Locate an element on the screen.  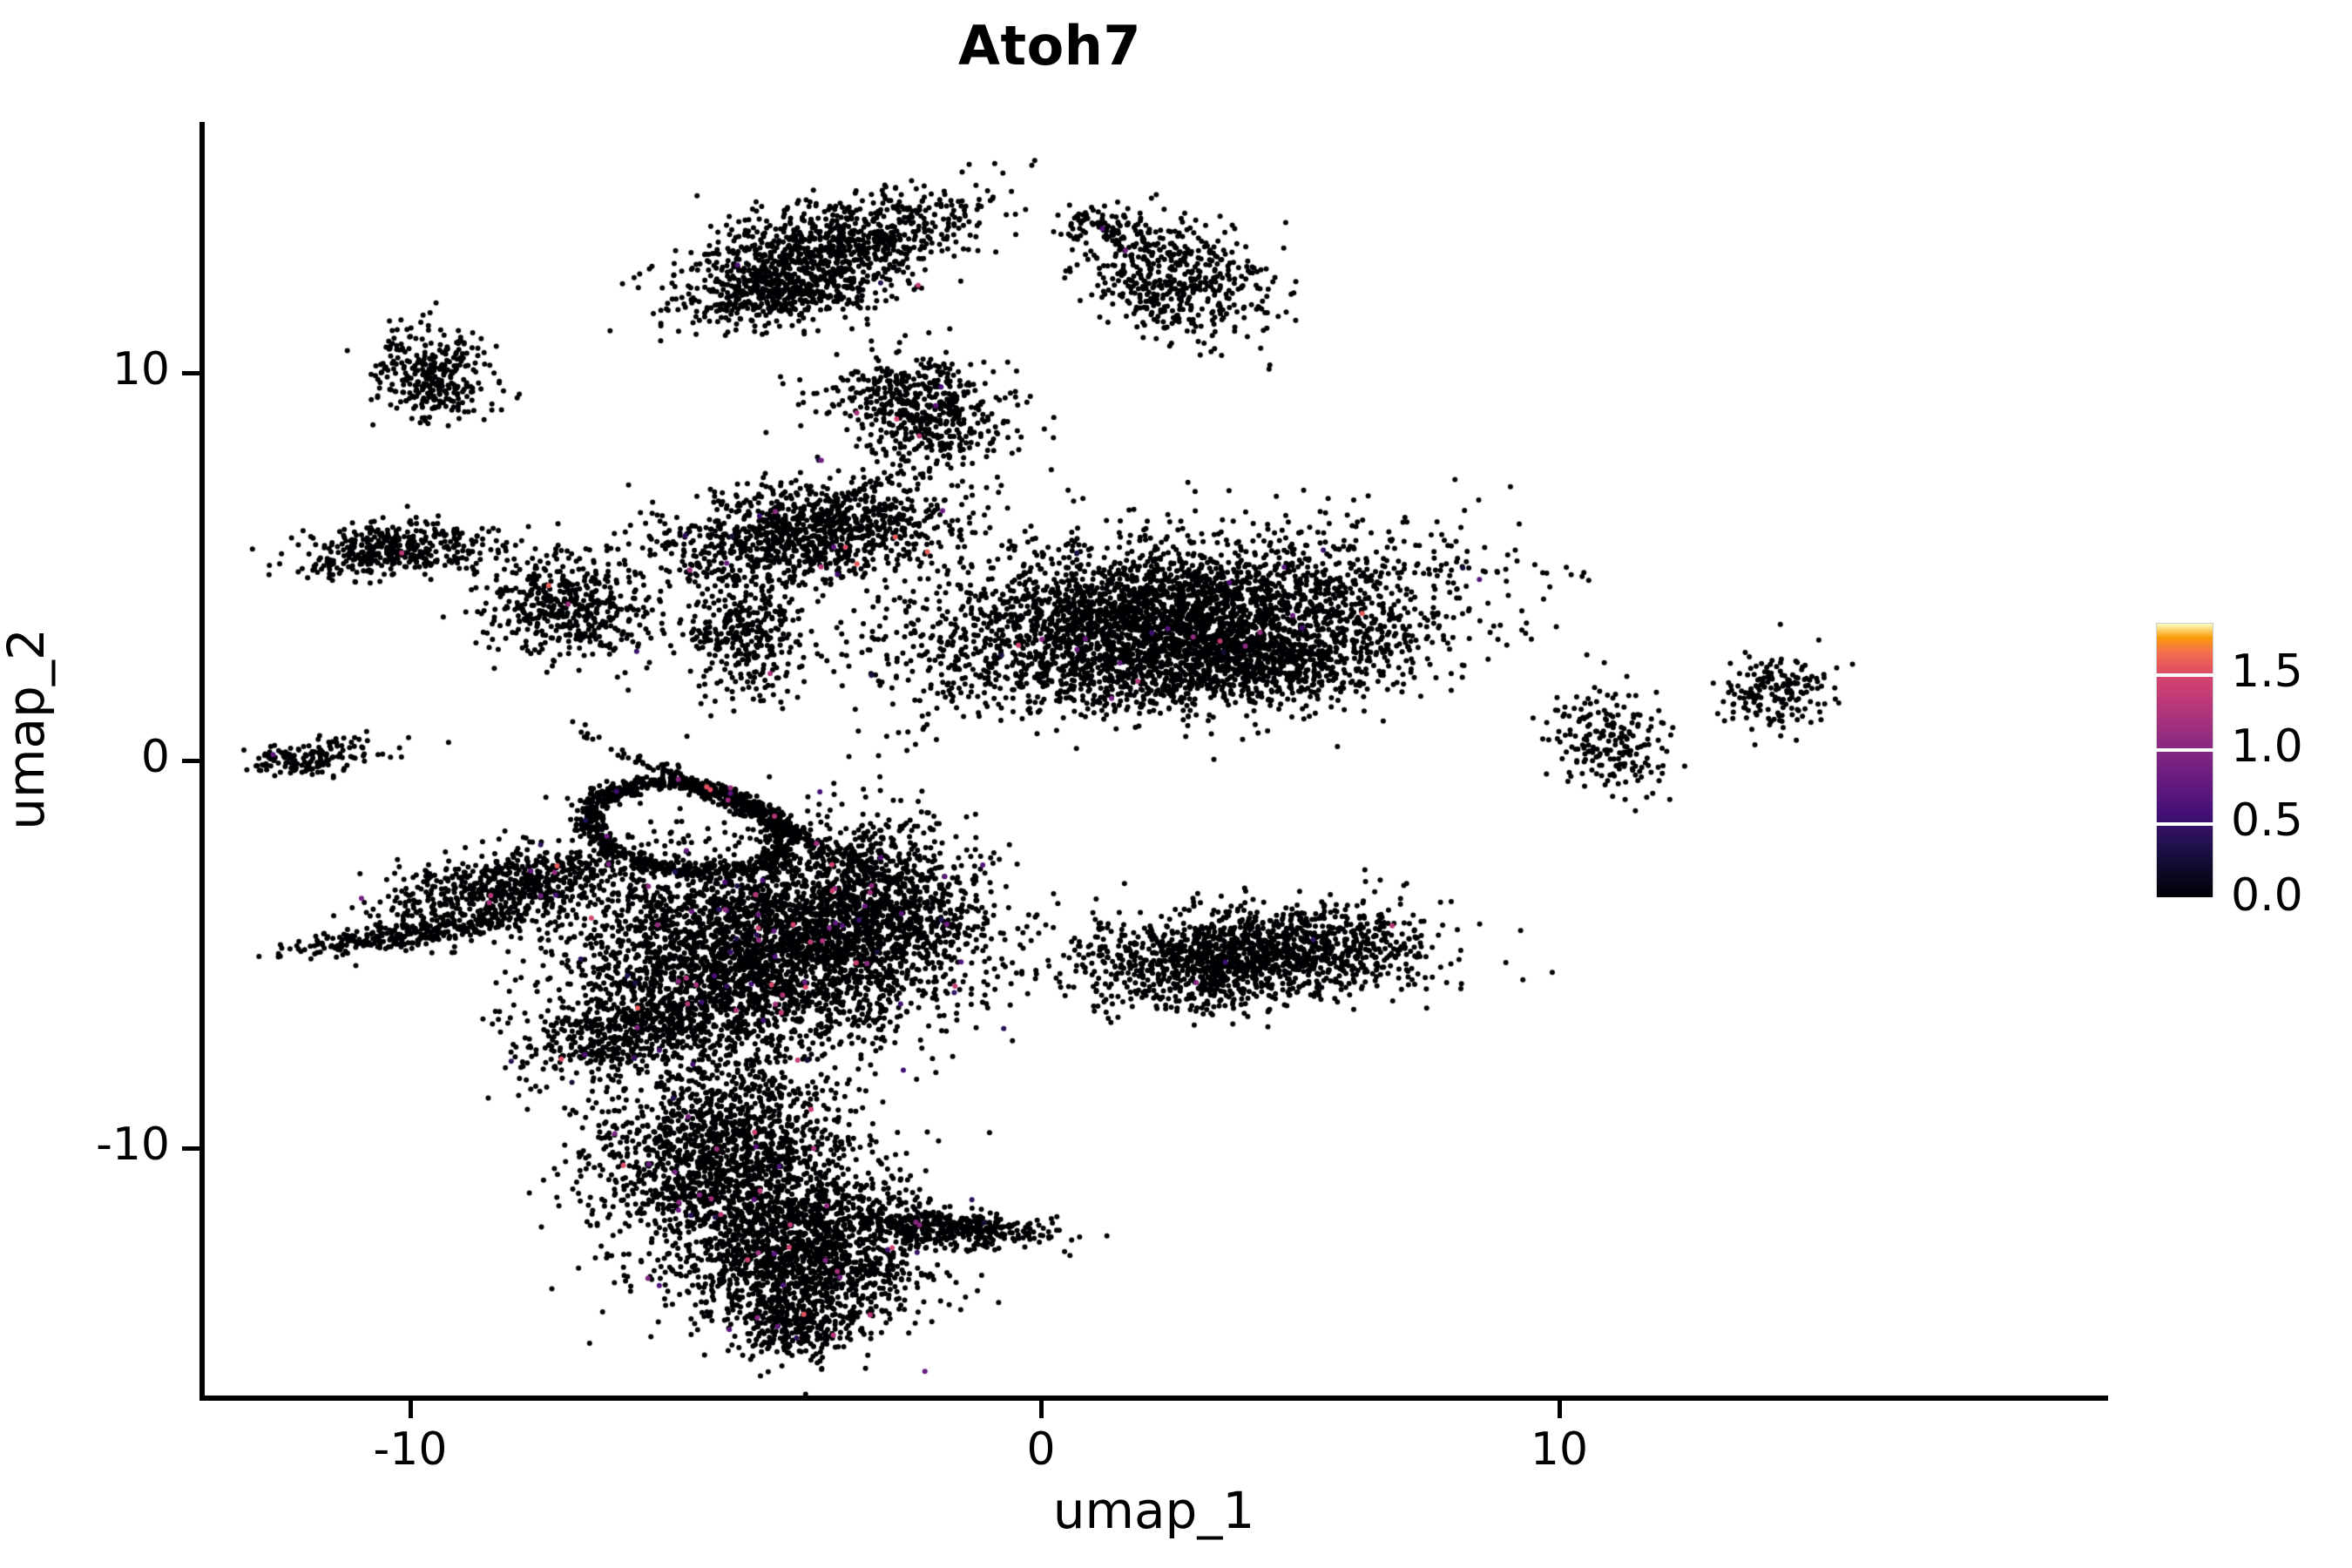
colorbar-tick-label: 0.5 is located at coordinates (2267, 821).